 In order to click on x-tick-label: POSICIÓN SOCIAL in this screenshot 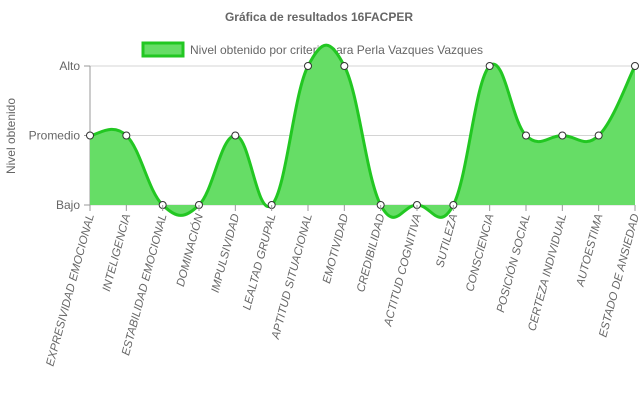, I will do `click(513, 263)`.